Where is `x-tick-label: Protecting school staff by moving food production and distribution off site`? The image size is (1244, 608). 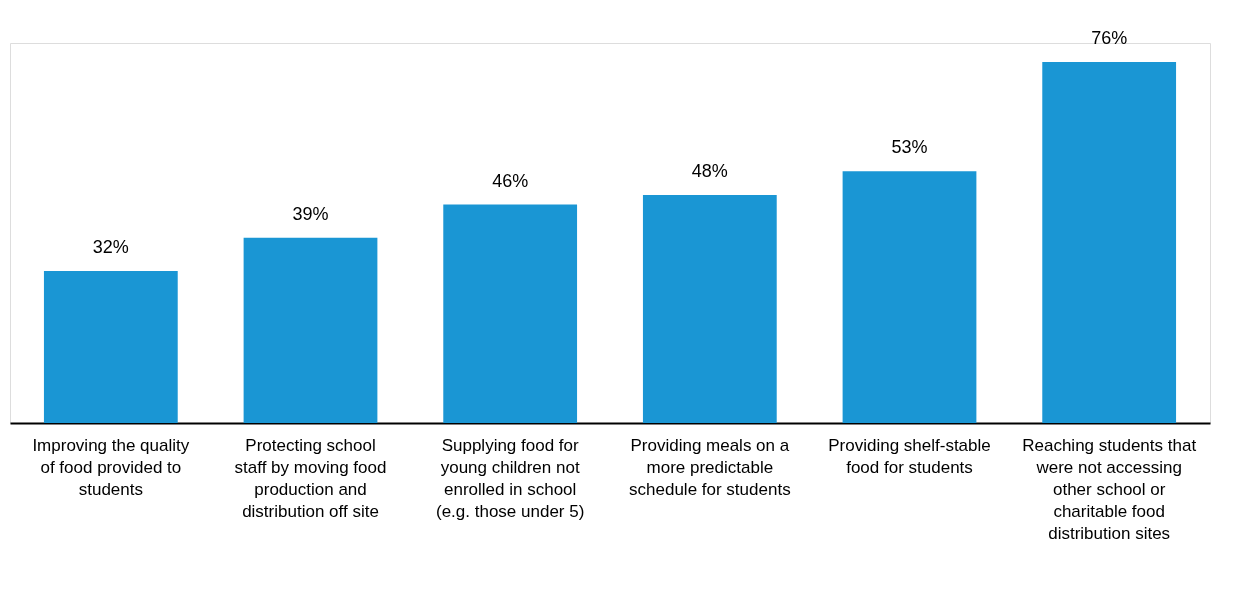 x-tick-label: Protecting school staff by moving food production and distribution off site is located at coordinates (310, 478).